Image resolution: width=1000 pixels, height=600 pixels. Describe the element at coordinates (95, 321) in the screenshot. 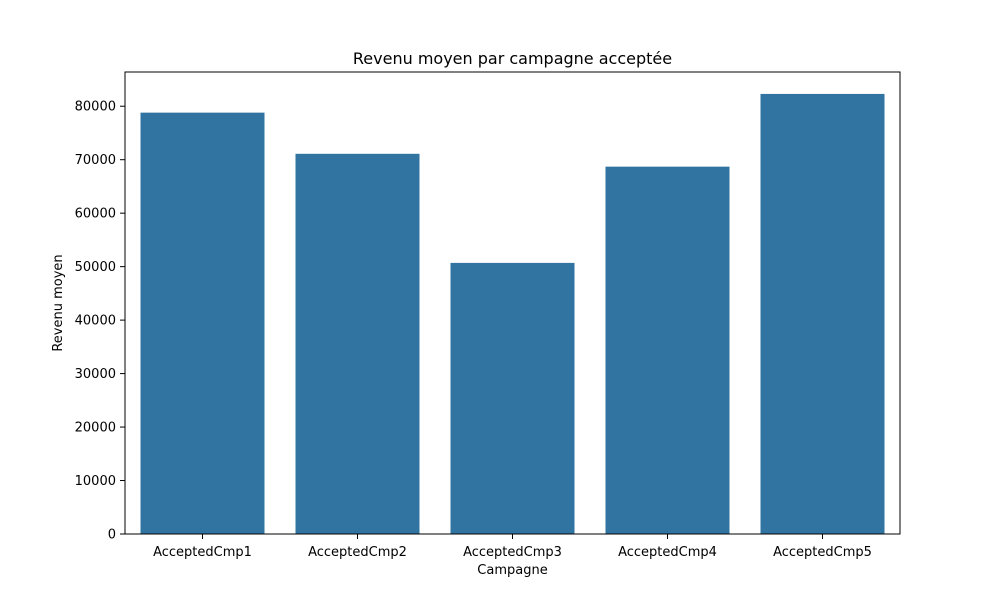

I see `y-tick-label: 40000` at that location.